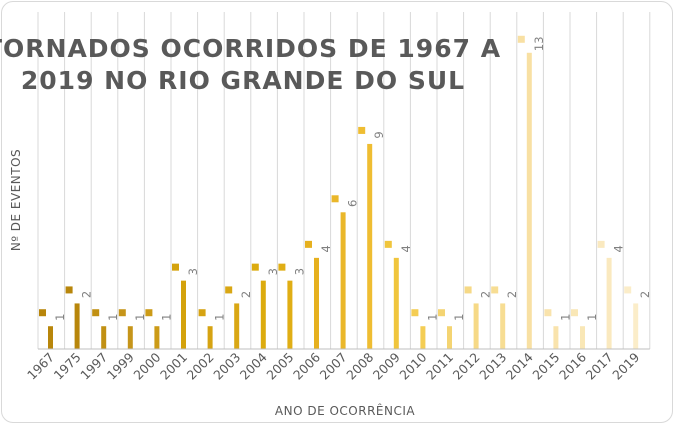  Describe the element at coordinates (492, 366) in the screenshot. I see `x-tick-label: 2013` at that location.